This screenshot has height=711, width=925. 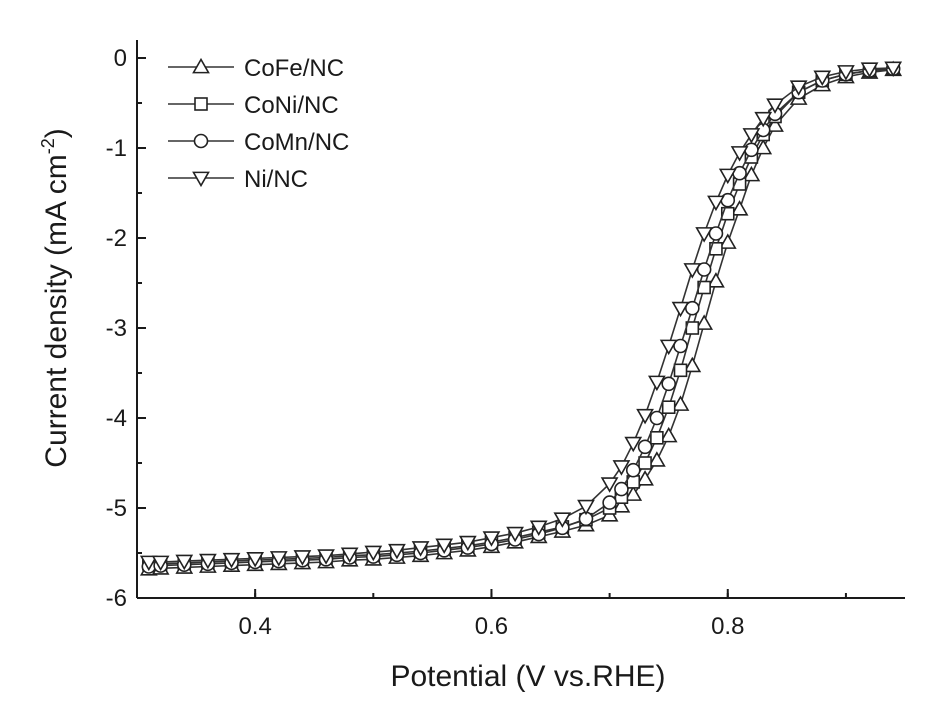 I want to click on y-tick-label: 0, so click(x=120, y=58).